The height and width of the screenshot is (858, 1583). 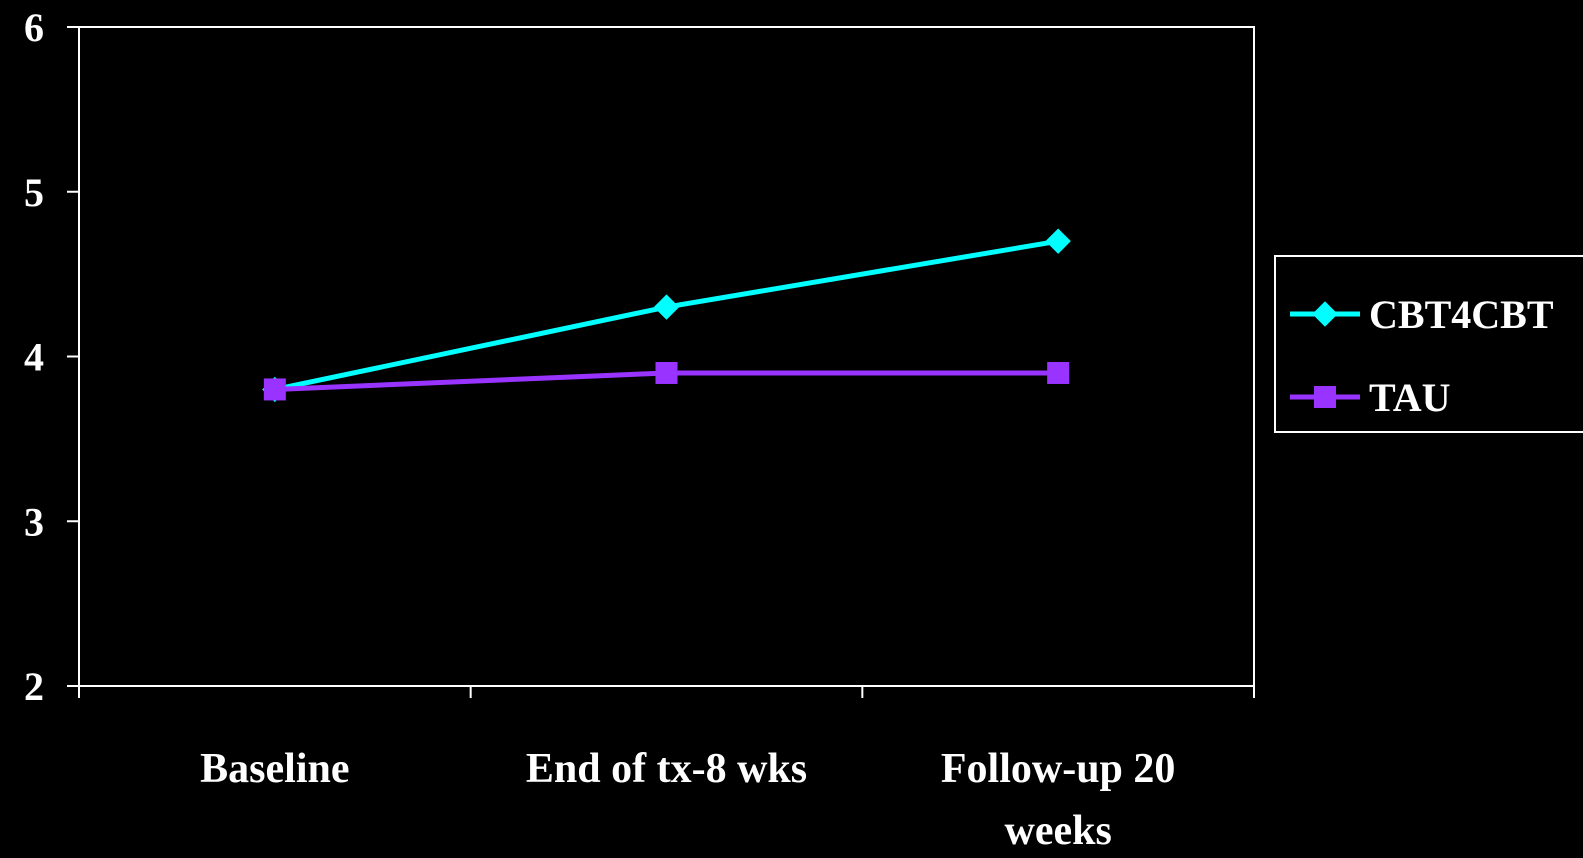 I want to click on legend-label: TAU, so click(x=1409, y=397).